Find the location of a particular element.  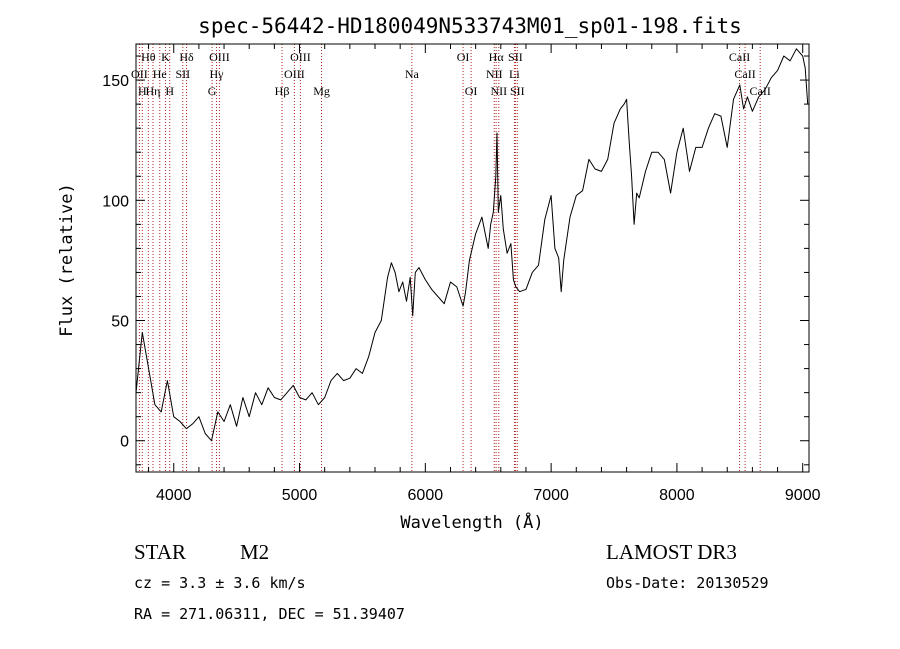

line-label: Na is located at coordinates (412, 74).